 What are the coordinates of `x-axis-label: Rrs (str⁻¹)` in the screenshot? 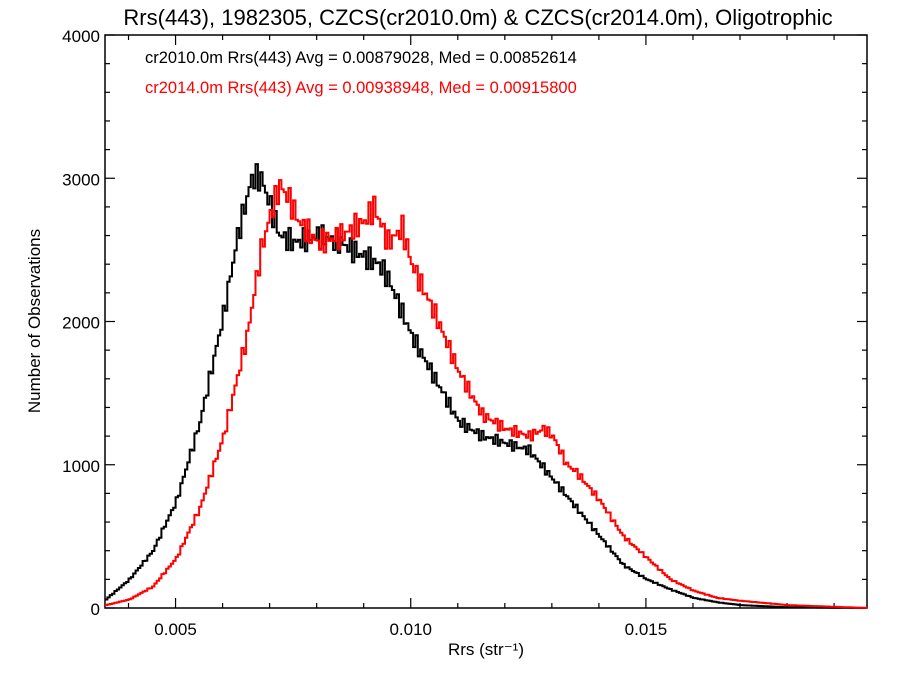 It's located at (486, 649).